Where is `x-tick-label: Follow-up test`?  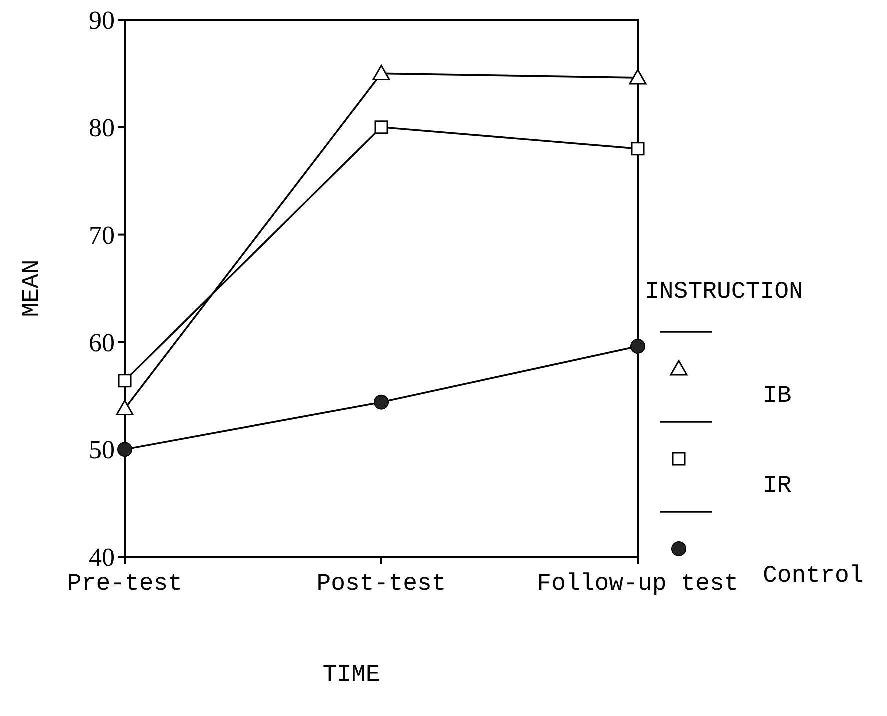 x-tick-label: Follow-up test is located at coordinates (638, 584).